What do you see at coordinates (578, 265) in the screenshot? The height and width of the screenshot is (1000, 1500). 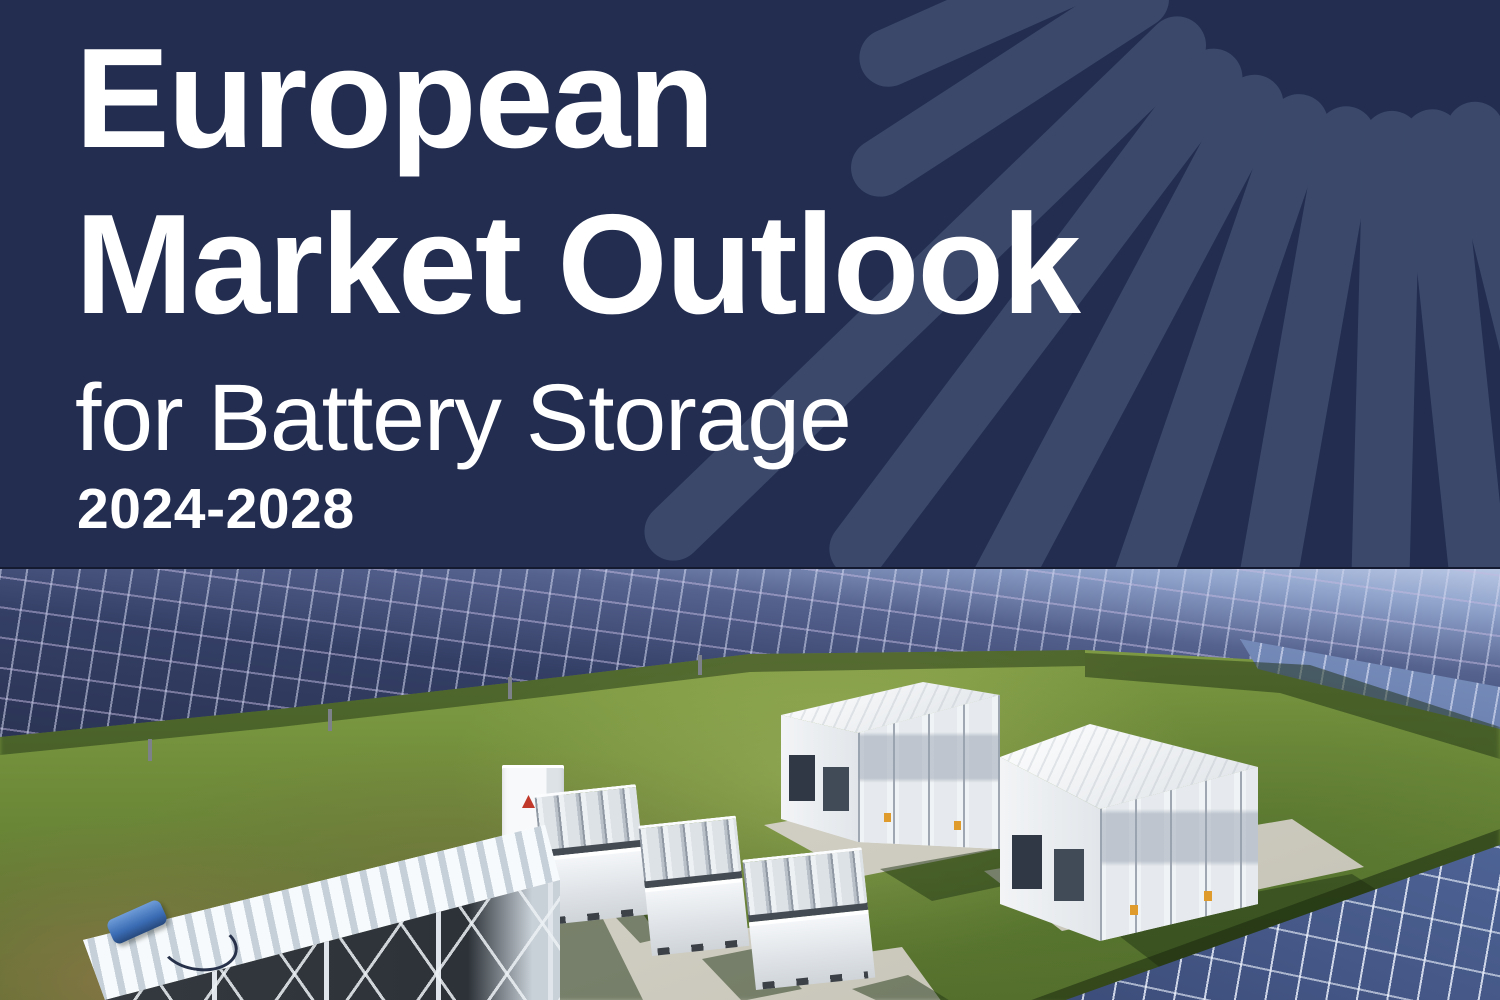 I see `title-line-2: Market Outlook` at bounding box center [578, 265].